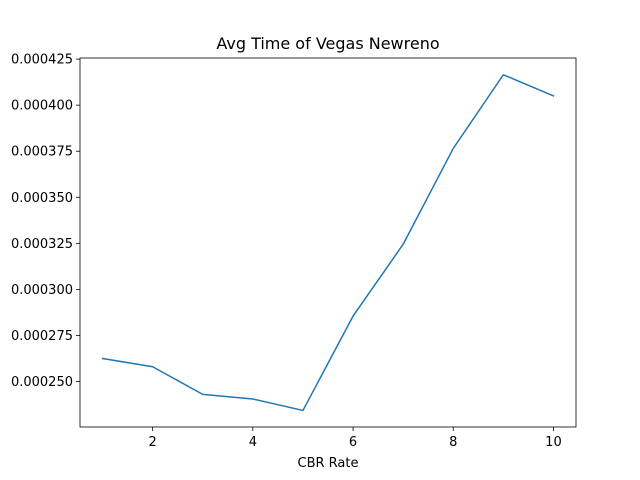 Image resolution: width=640 pixels, height=480 pixels. Describe the element at coordinates (253, 442) in the screenshot. I see `x-tick-label: 4` at that location.